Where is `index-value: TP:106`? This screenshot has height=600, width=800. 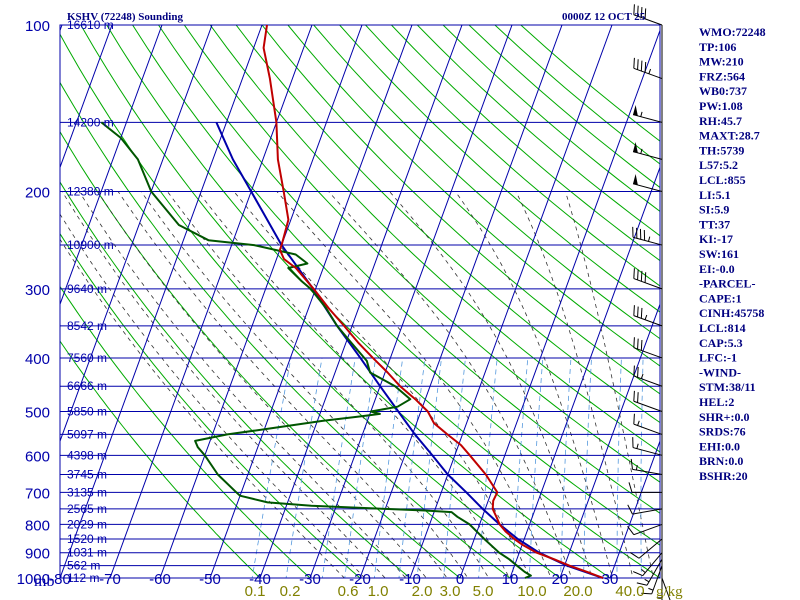
index-value: TP:106 is located at coordinates (717, 47).